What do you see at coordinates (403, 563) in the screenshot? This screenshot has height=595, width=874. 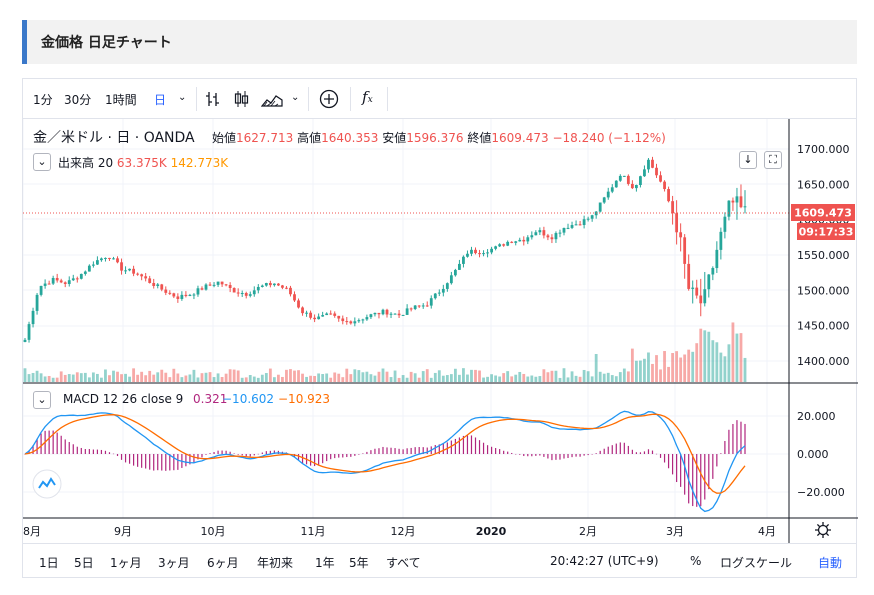 I see `range-all: すべて` at bounding box center [403, 563].